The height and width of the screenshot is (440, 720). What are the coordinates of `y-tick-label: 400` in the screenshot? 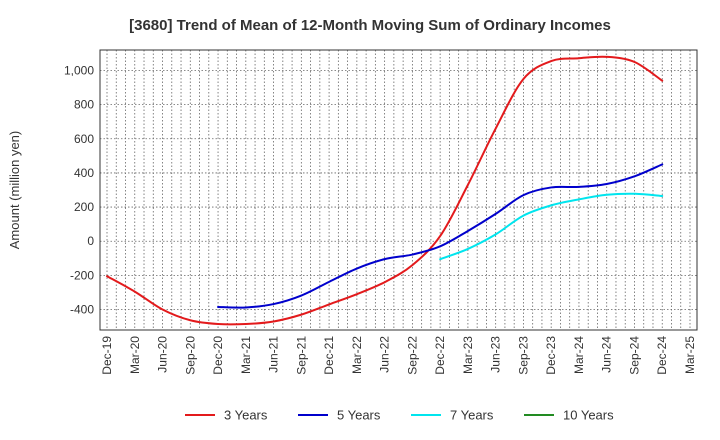 It's located at (84, 173).